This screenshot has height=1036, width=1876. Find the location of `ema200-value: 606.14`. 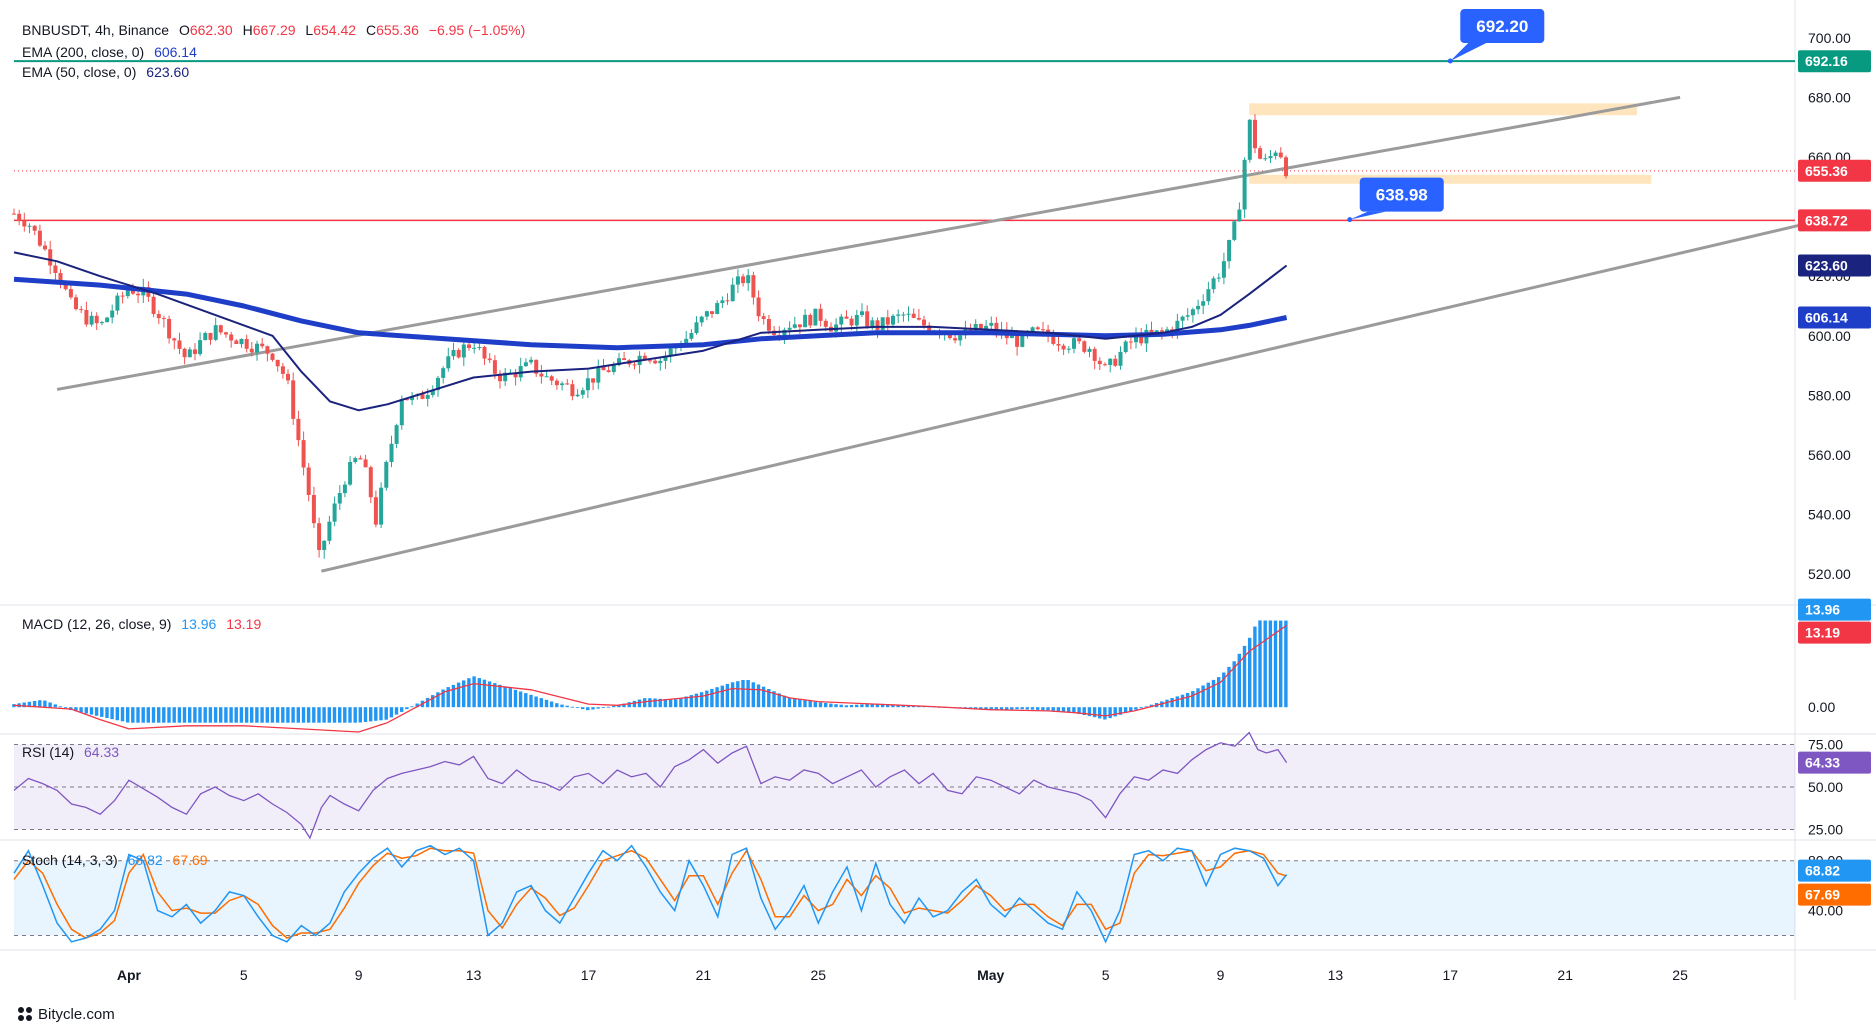

ema200-value: 606.14 is located at coordinates (175, 52).